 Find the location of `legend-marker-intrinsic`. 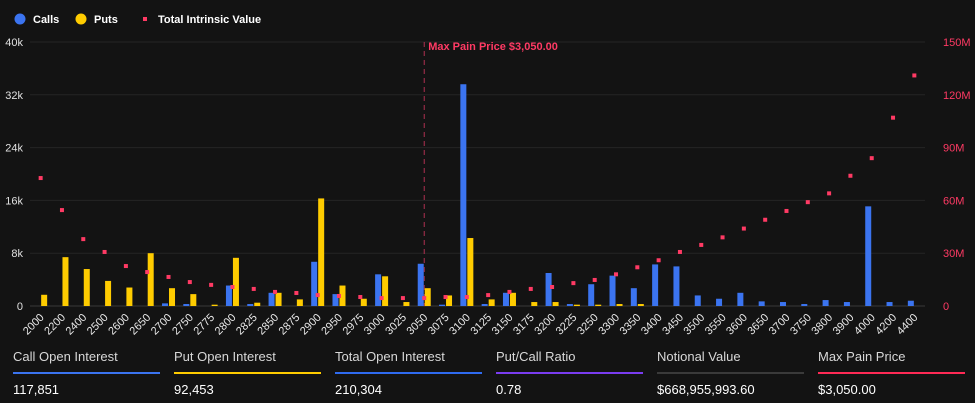

legend-marker-intrinsic is located at coordinates (145, 19).